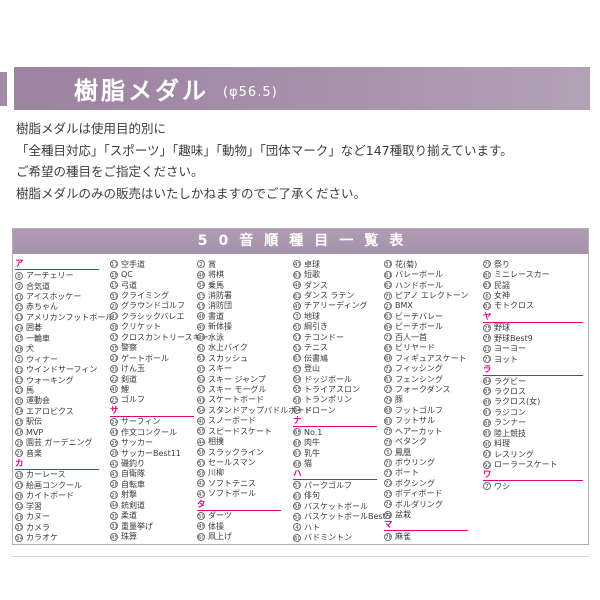  What do you see at coordinates (38, 401) in the screenshot?
I see `item-label: 運動会` at bounding box center [38, 401].